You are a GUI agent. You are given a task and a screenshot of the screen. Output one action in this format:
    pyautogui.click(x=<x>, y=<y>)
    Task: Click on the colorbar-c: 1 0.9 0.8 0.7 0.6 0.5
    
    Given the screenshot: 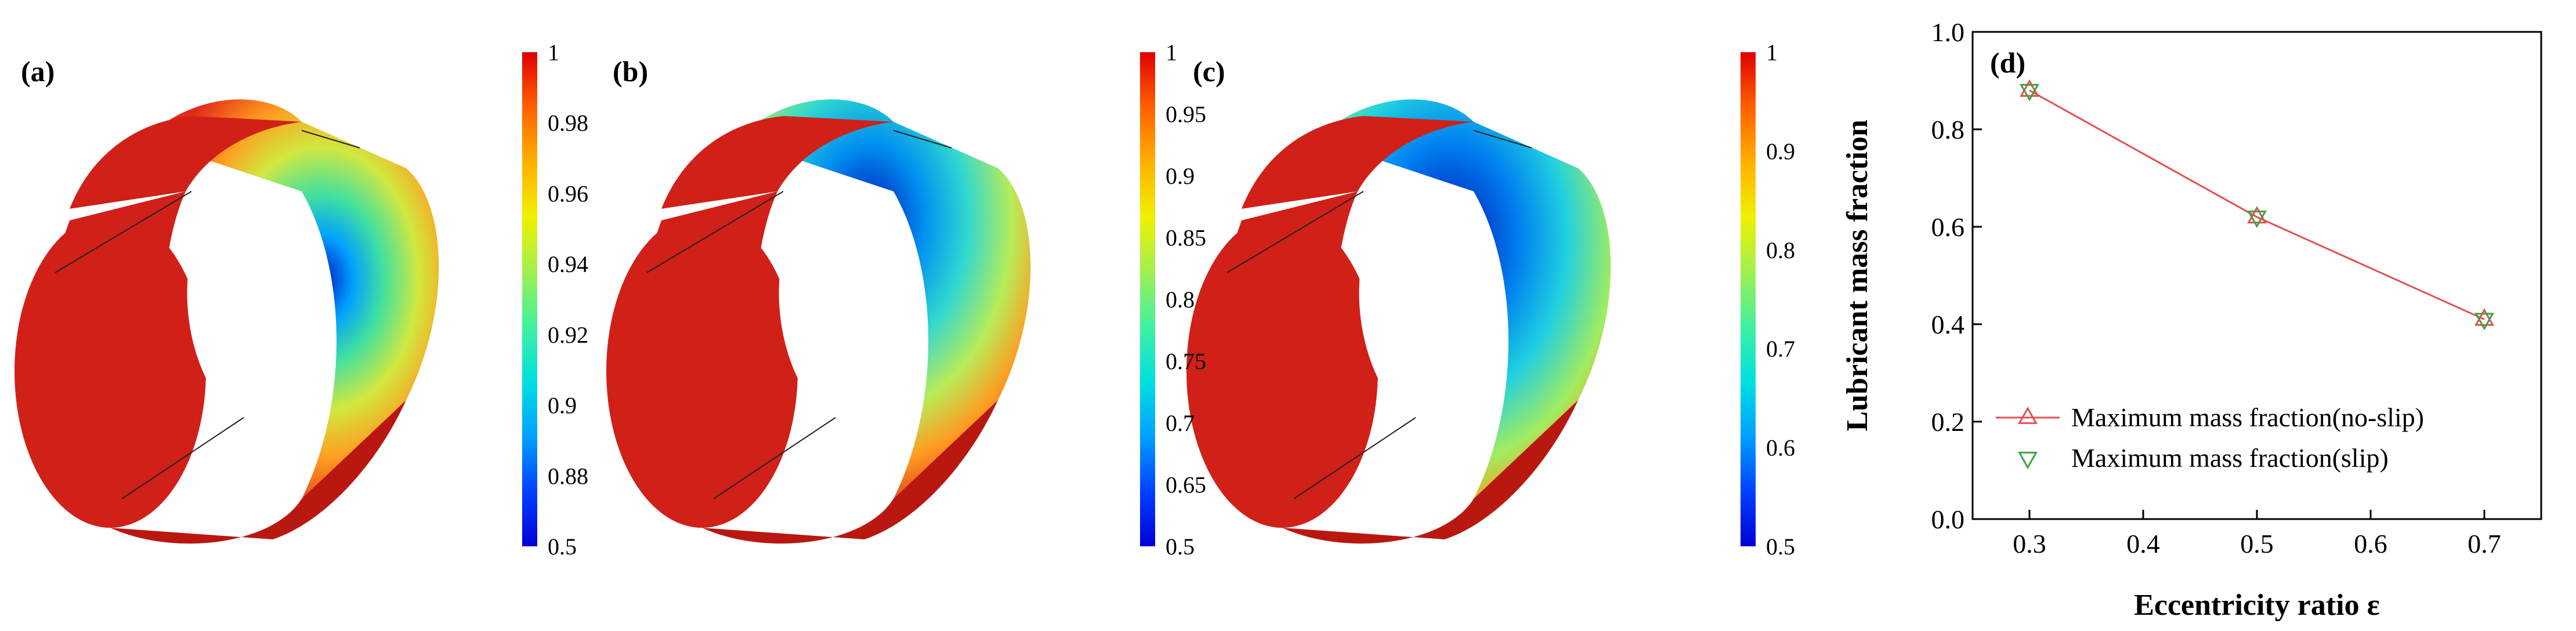 What is the action you would take?
    pyautogui.click(x=1768, y=299)
    